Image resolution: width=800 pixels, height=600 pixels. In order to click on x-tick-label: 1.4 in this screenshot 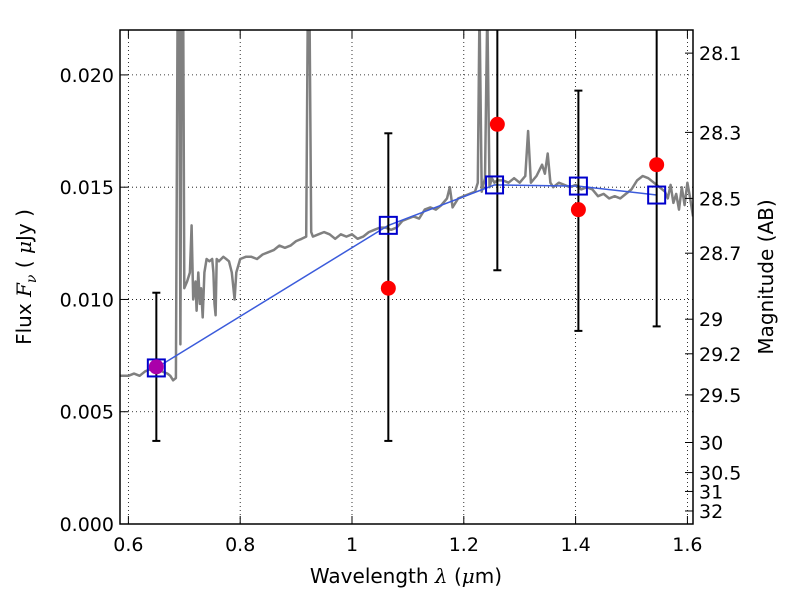, I will do `click(575, 545)`.